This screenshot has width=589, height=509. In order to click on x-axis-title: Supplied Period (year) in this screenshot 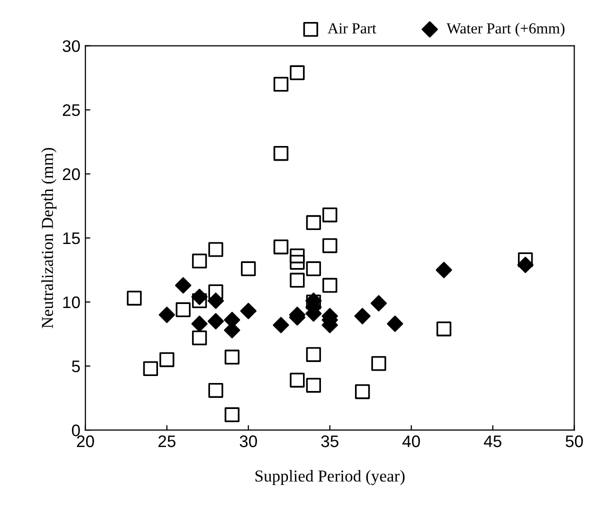, I will do `click(330, 478)`.